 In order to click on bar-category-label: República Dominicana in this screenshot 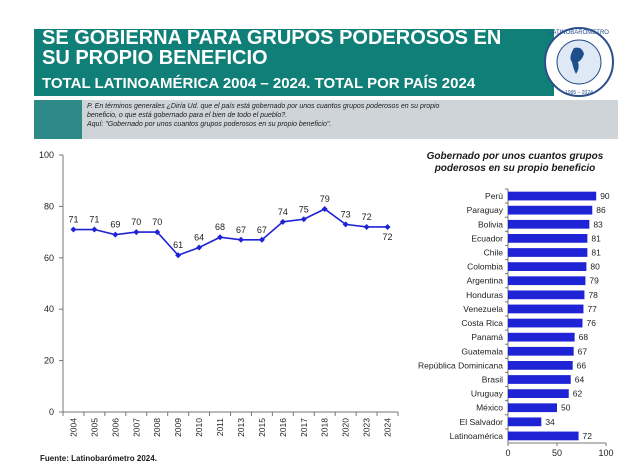, I will do `click(460, 365)`.